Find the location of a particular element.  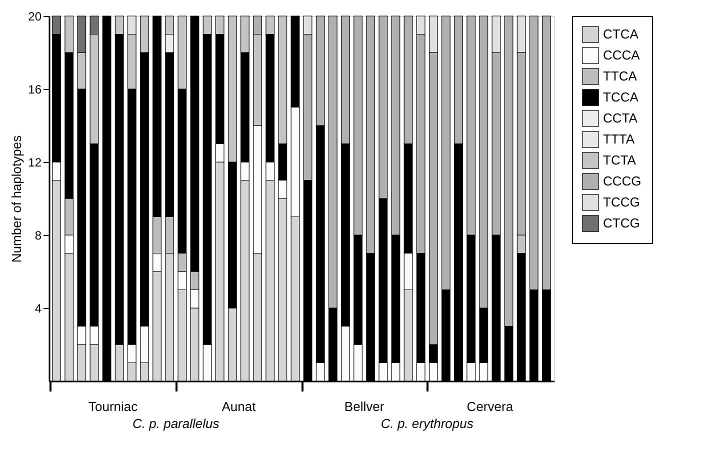

legend-label: TCCG is located at coordinates (621, 202).